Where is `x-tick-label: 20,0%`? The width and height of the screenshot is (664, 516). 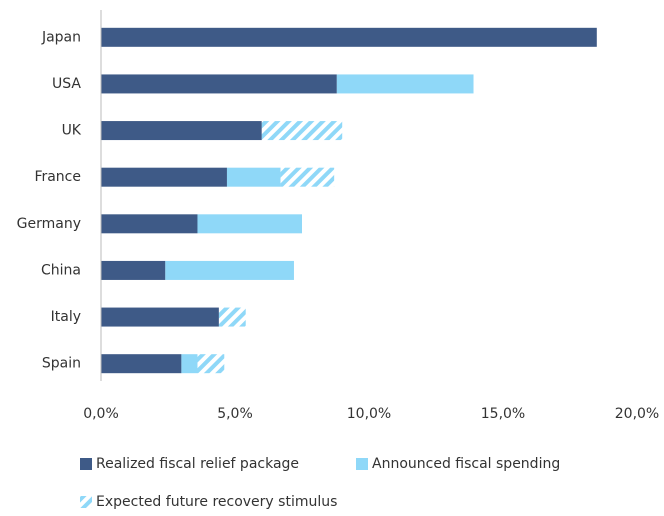 x-tick-label: 20,0% is located at coordinates (637, 414).